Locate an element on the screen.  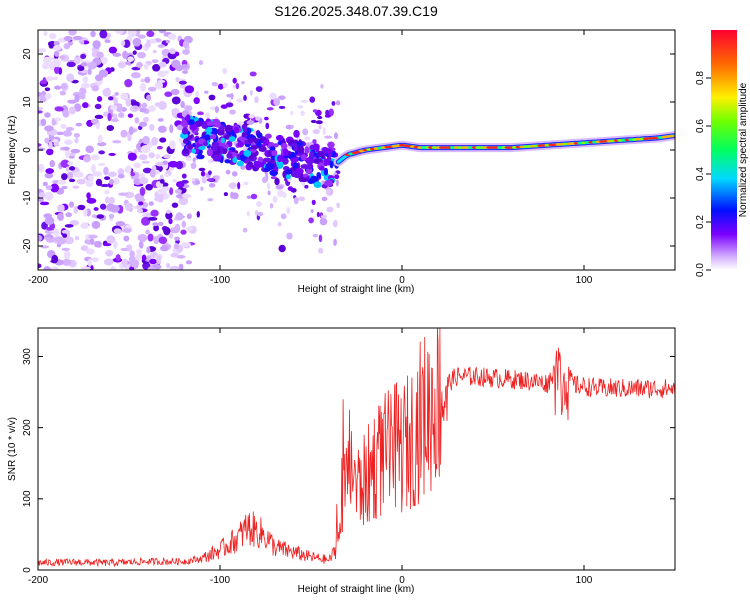
colorbar-tick-label: 0.6 is located at coordinates (700, 126).